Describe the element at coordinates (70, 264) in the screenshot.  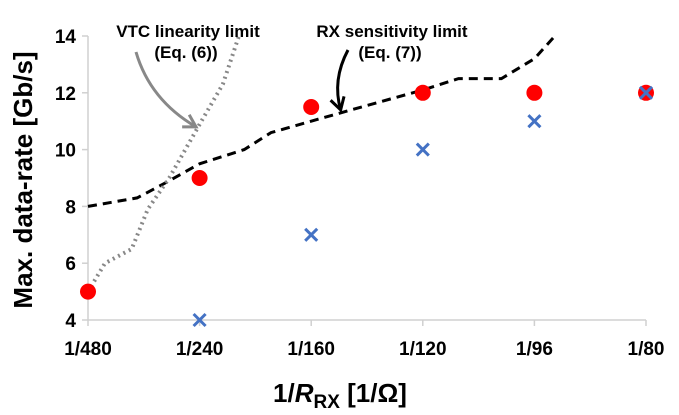
I see `y-tick-label: 6` at that location.